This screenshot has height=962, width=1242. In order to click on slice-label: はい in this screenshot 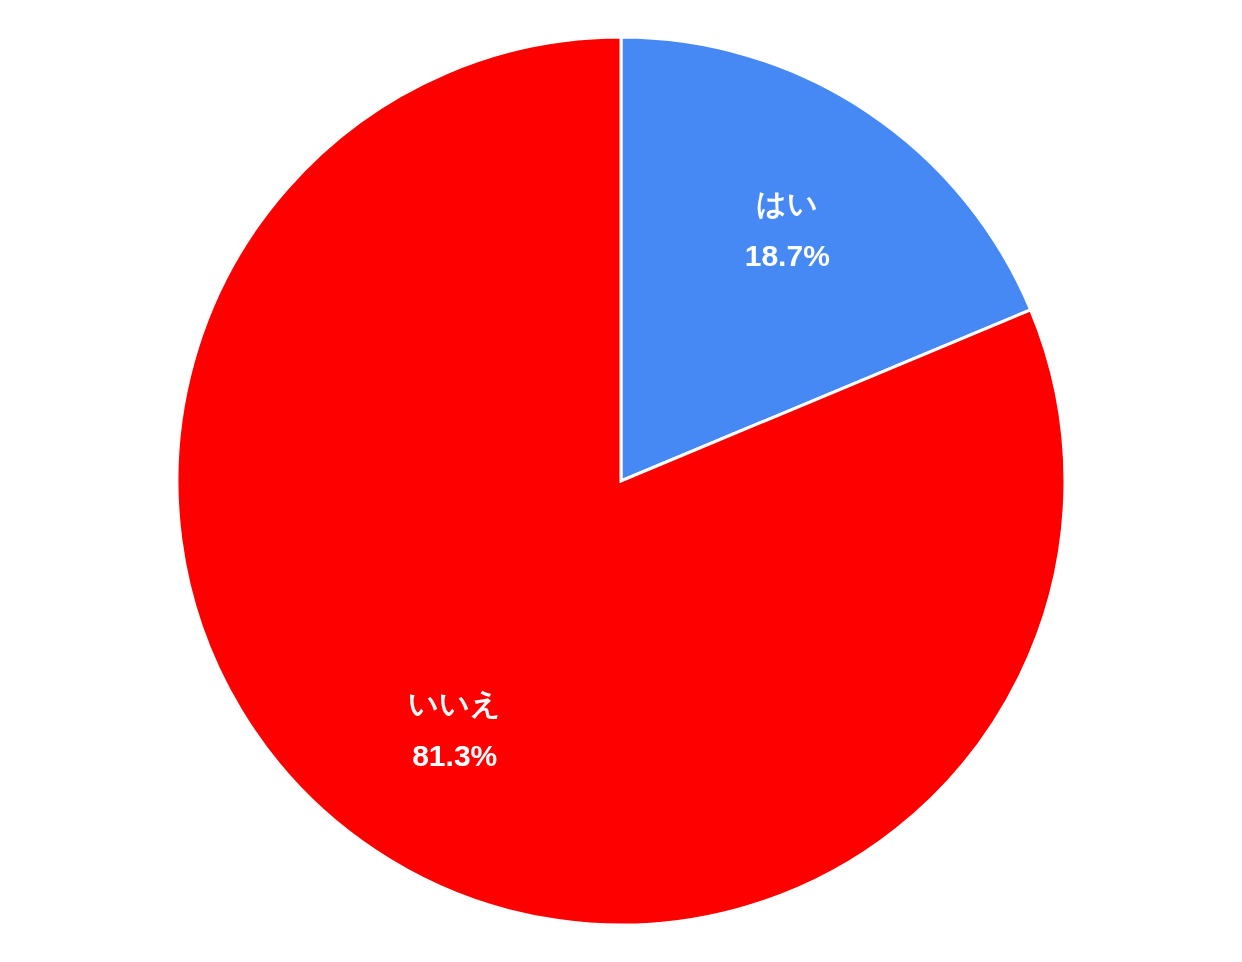, I will do `click(787, 204)`.